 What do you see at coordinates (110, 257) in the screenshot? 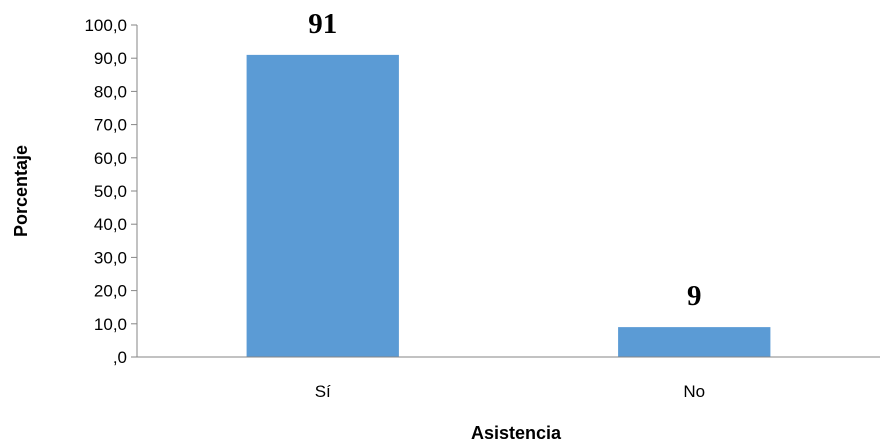
I see `y-tick-label: 30,0` at bounding box center [110, 257].